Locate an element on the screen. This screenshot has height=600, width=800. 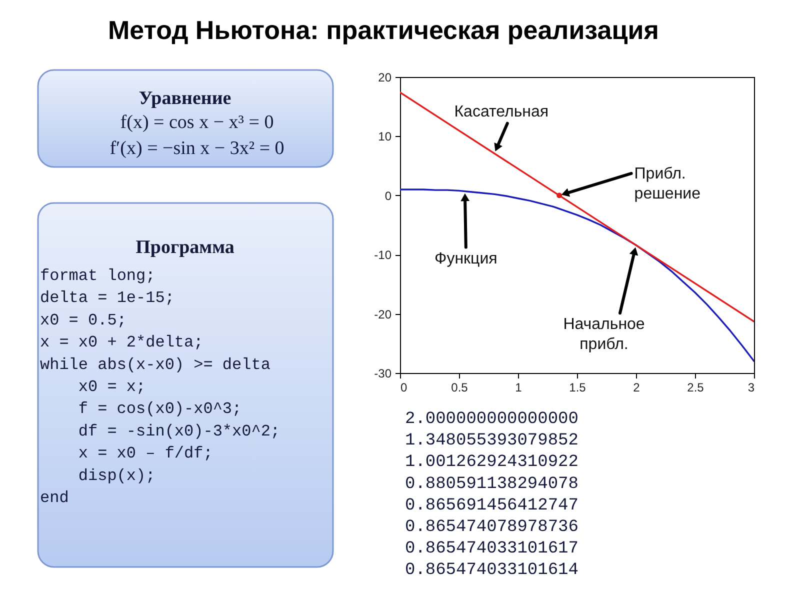
x-tick-label: 3 is located at coordinates (751, 387).